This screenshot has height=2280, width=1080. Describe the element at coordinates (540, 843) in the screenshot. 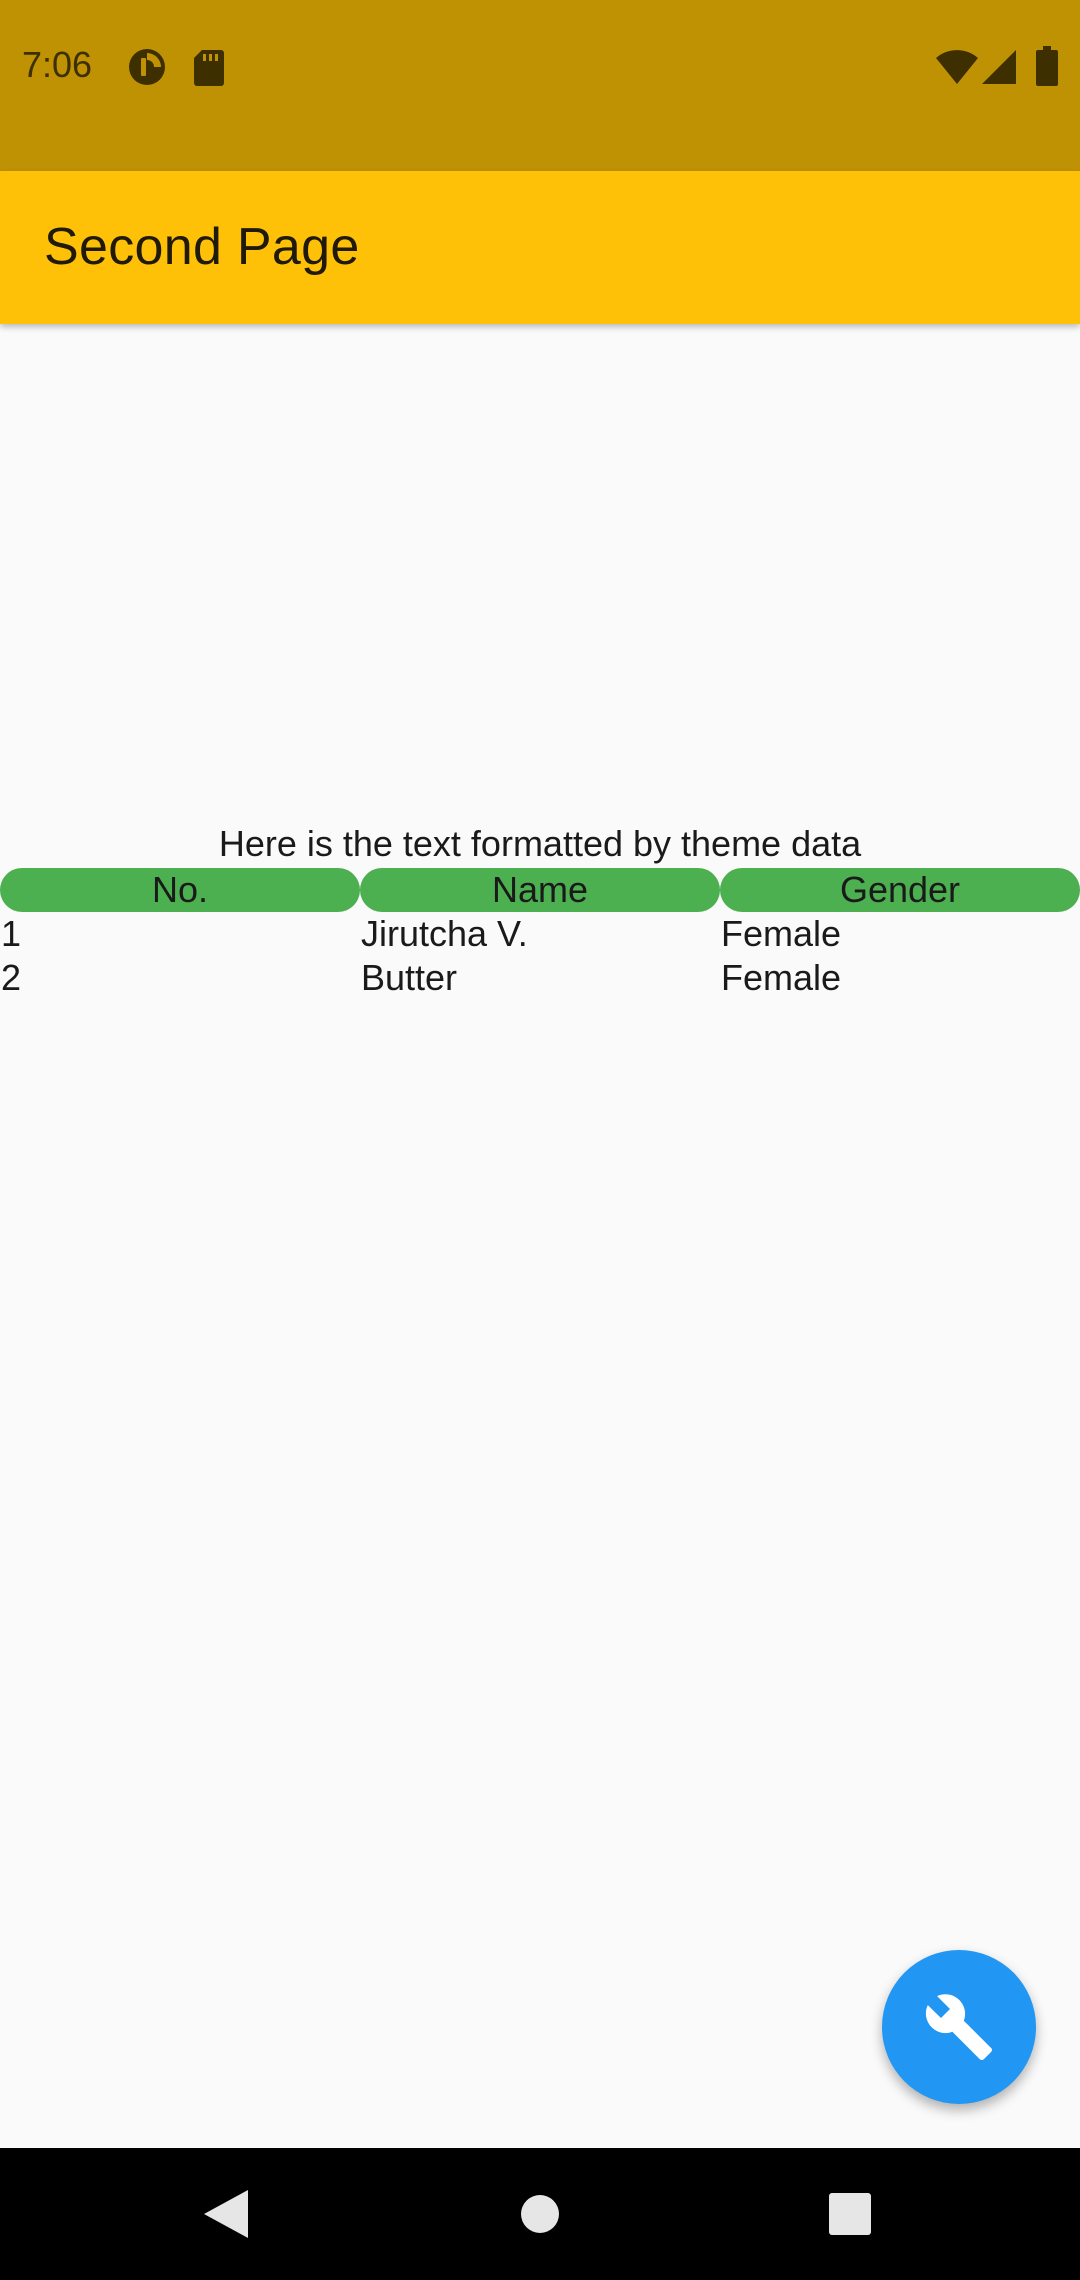

I see `theme-text: Here is the text formatted by theme data` at that location.